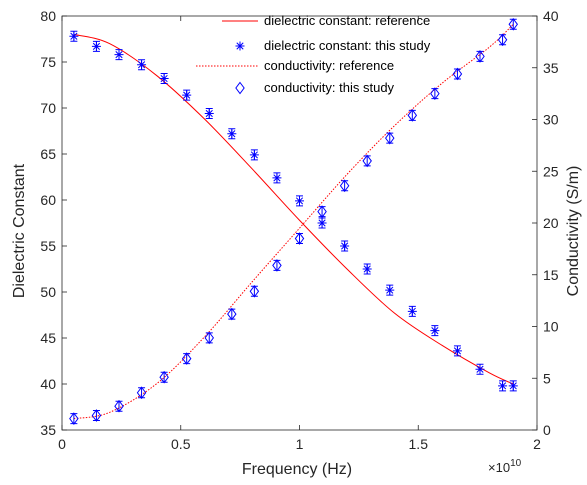  Describe the element at coordinates (297, 469) in the screenshot. I see `x-axis-title: Frequency (Hz)` at that location.